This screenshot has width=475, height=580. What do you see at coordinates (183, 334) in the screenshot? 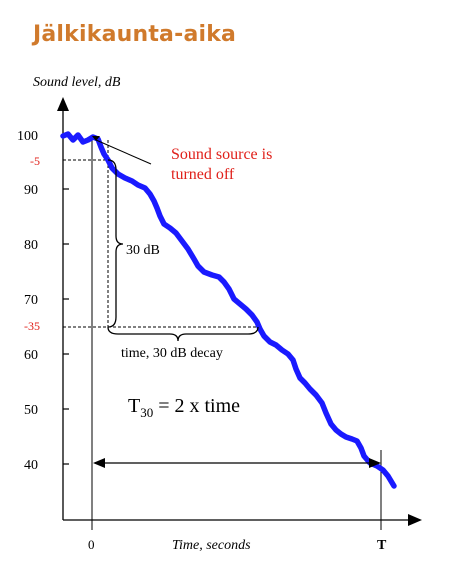
I see `horizontal-brace` at bounding box center [183, 334].